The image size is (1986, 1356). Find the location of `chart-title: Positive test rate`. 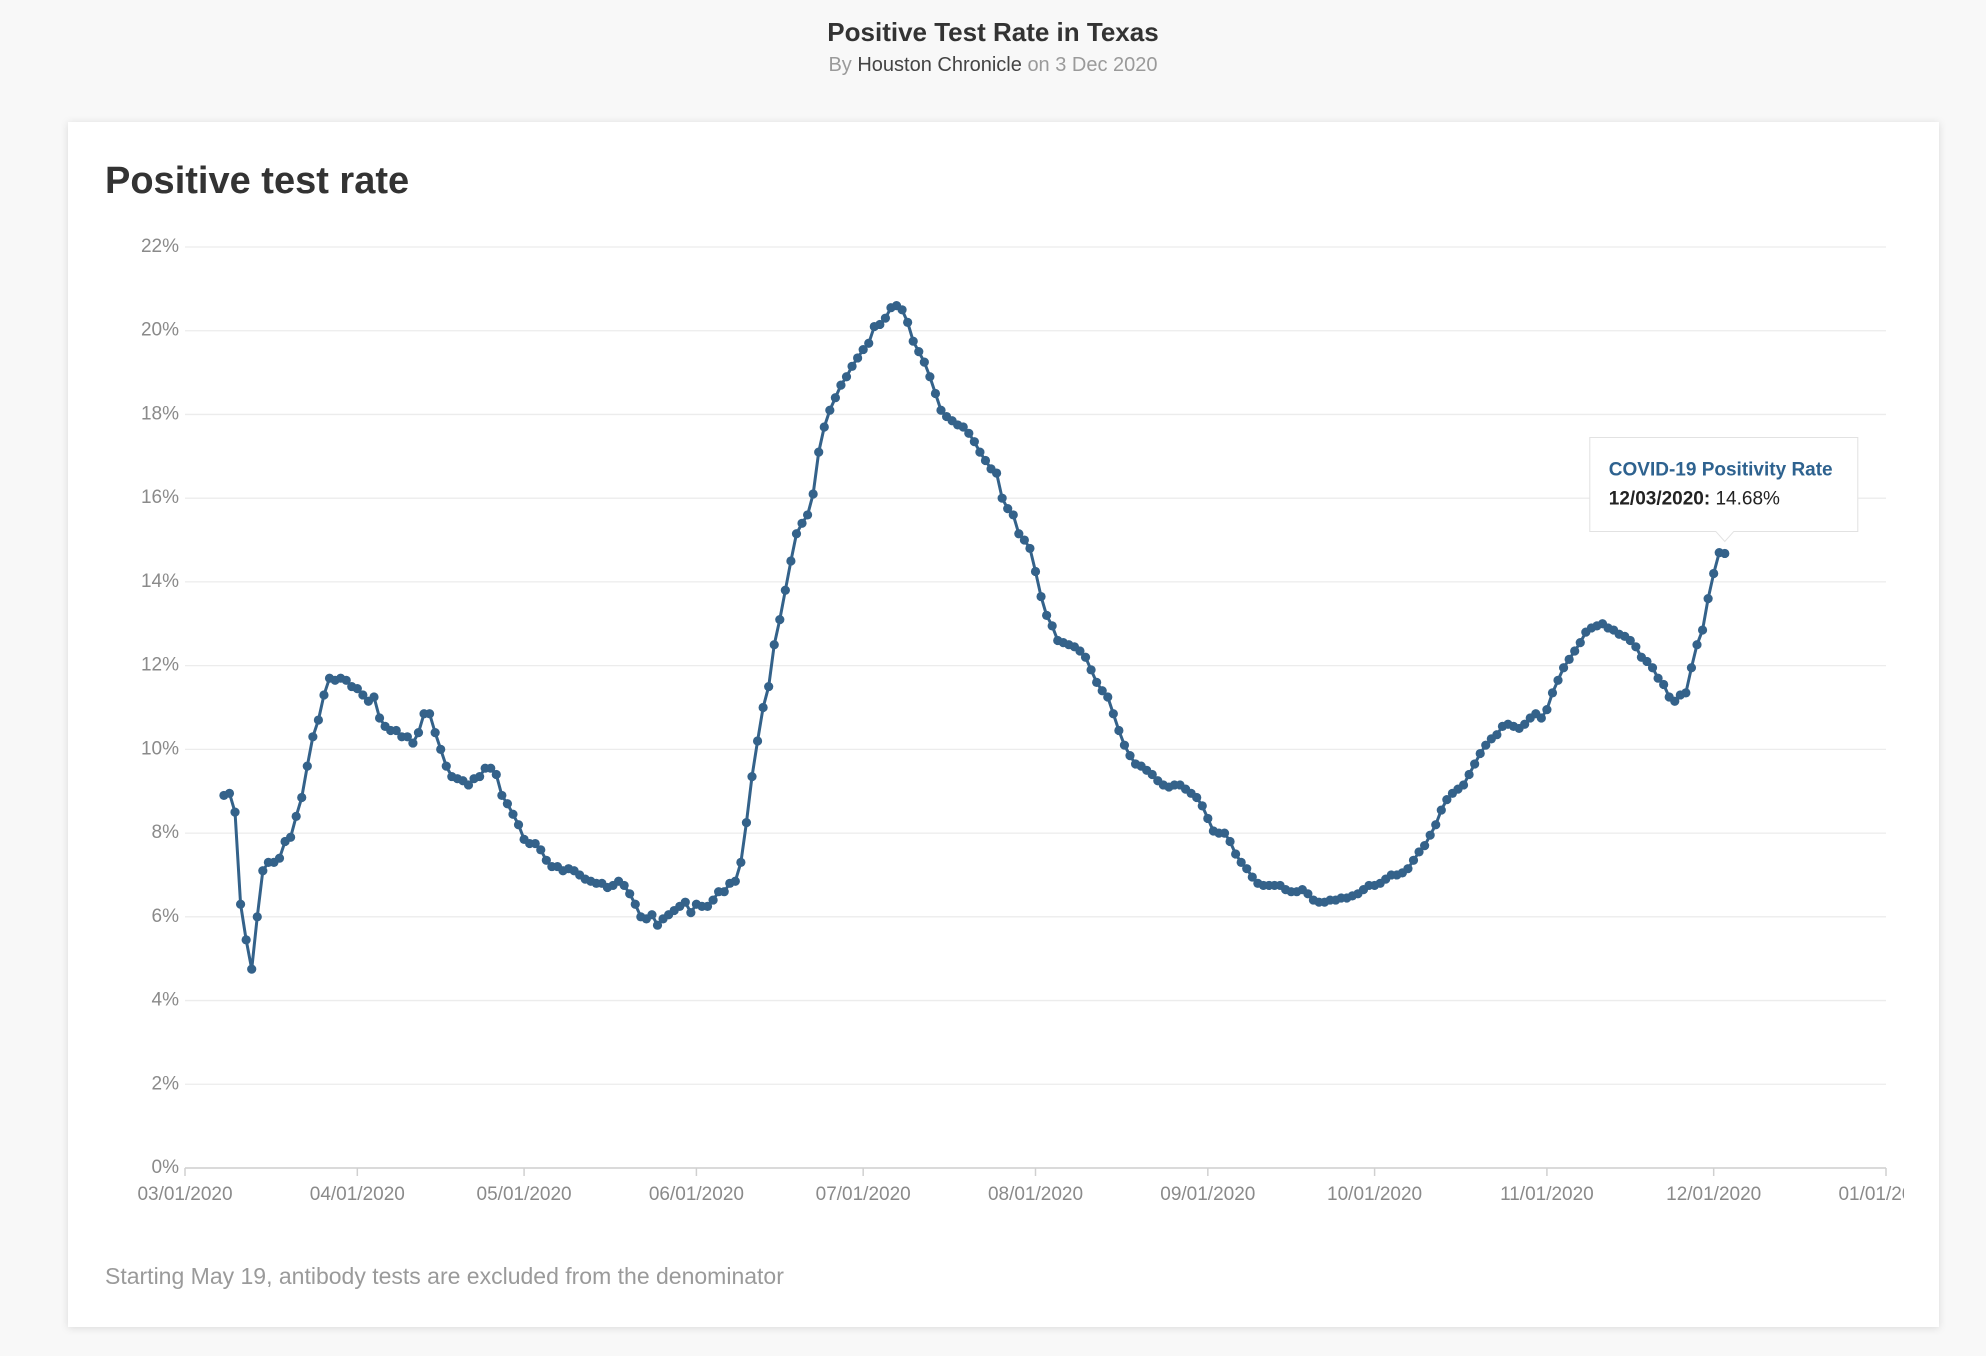

chart-title: Positive test rate is located at coordinates (257, 181).